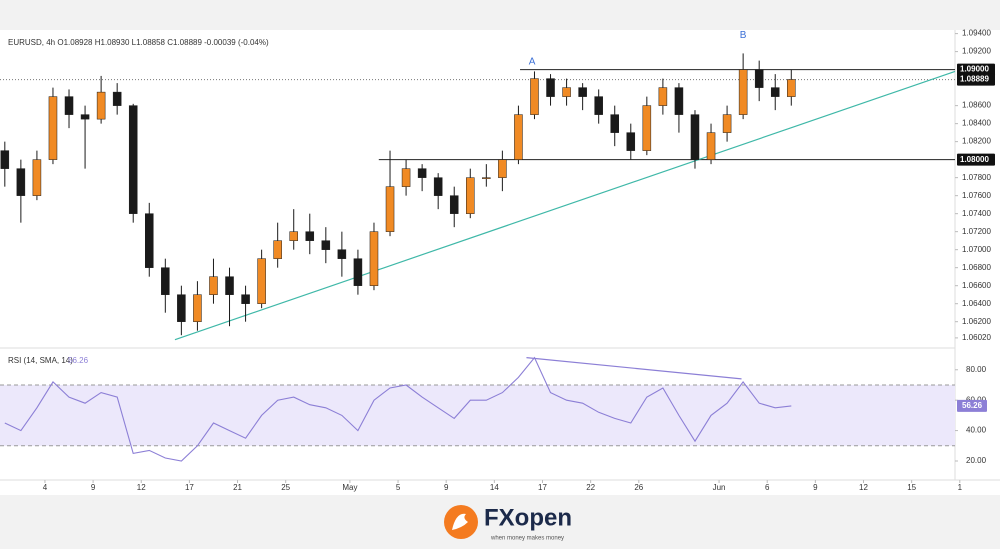  Describe the element at coordinates (976, 123) in the screenshot. I see `y-tick-label: 1.08400` at that location.